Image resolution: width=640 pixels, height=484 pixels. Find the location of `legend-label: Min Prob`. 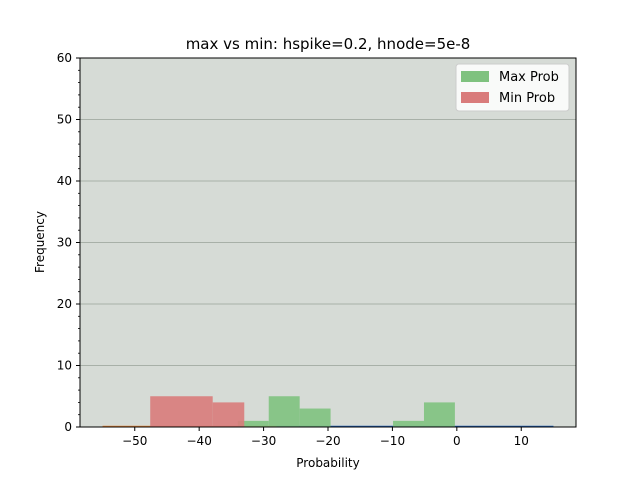

legend-label: Min Prob is located at coordinates (527, 98).